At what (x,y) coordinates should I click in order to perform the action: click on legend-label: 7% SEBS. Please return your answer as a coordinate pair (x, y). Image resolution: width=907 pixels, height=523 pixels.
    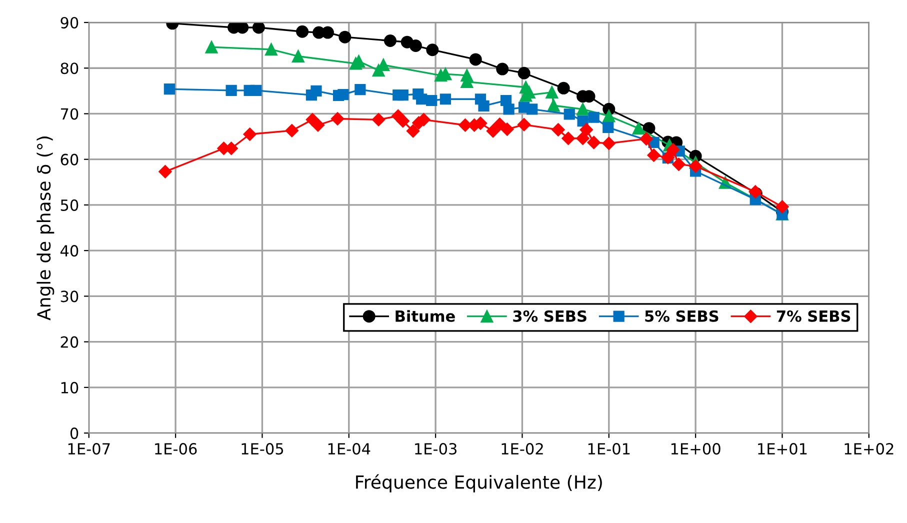
    Looking at the image, I should click on (813, 316).